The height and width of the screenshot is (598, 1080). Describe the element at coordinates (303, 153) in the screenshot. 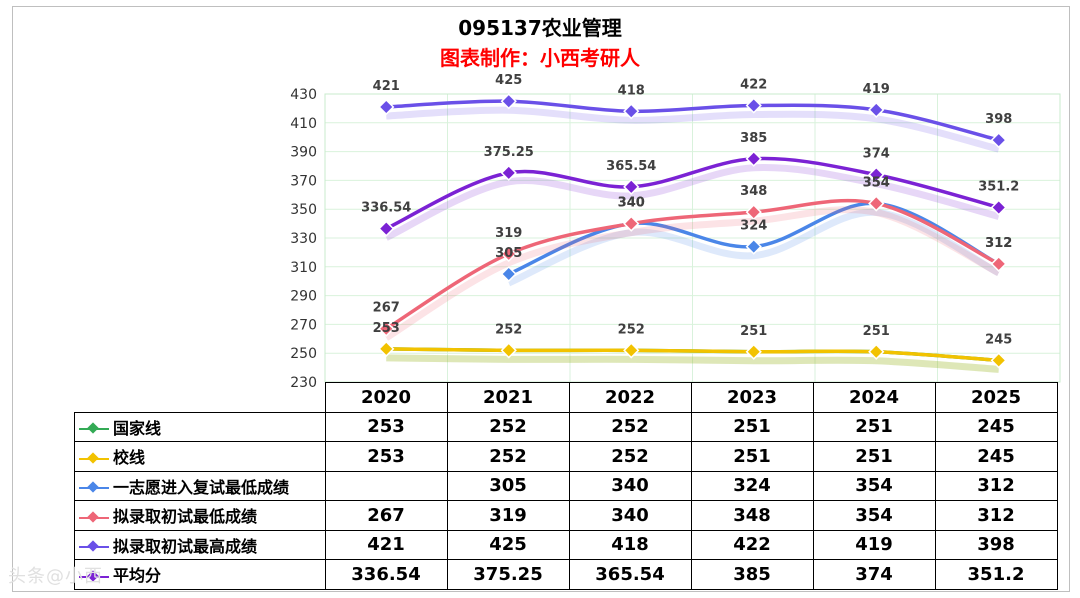

I see `y-tick-label: 390` at that location.